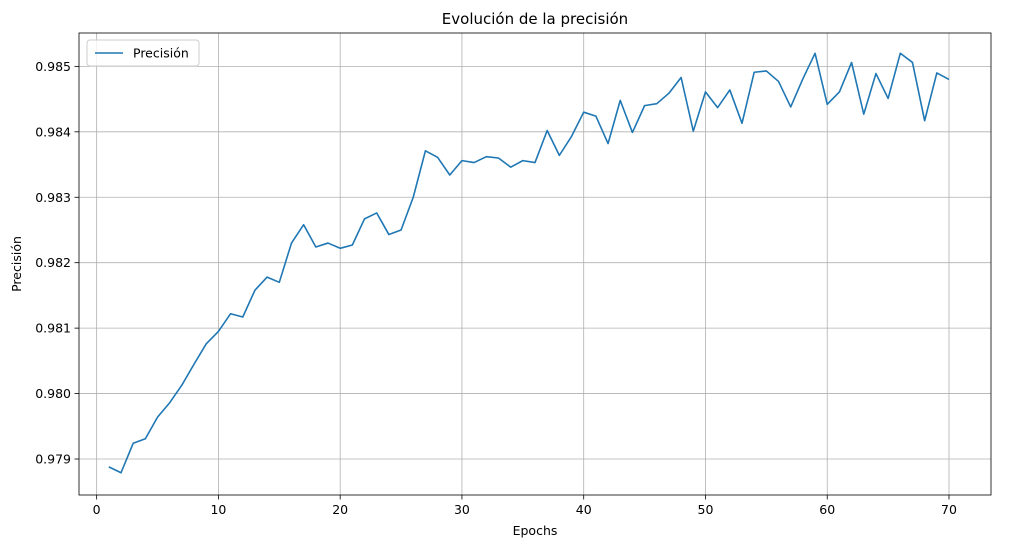 The image size is (1019, 548). What do you see at coordinates (535, 530) in the screenshot?
I see `x-axis-label: Epochs` at bounding box center [535, 530].